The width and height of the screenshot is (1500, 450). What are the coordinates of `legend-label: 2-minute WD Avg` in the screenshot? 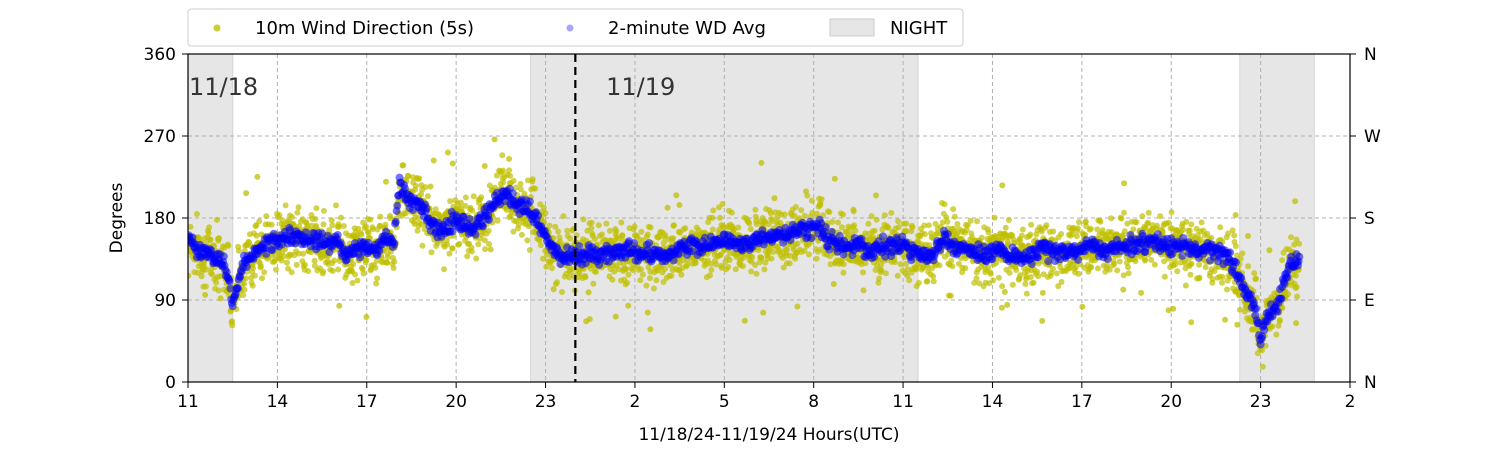 It's located at (687, 28).